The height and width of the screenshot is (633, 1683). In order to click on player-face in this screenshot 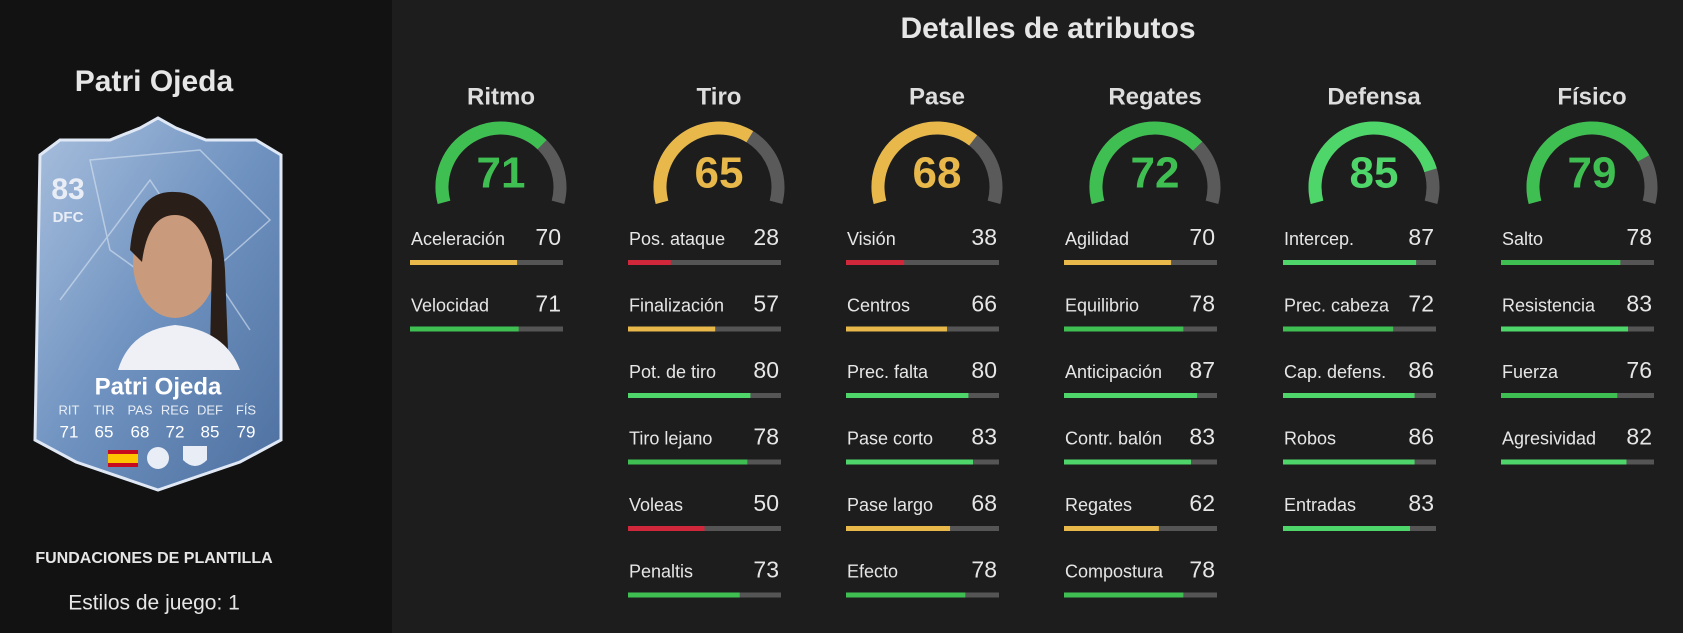, I will do `click(175, 262)`.